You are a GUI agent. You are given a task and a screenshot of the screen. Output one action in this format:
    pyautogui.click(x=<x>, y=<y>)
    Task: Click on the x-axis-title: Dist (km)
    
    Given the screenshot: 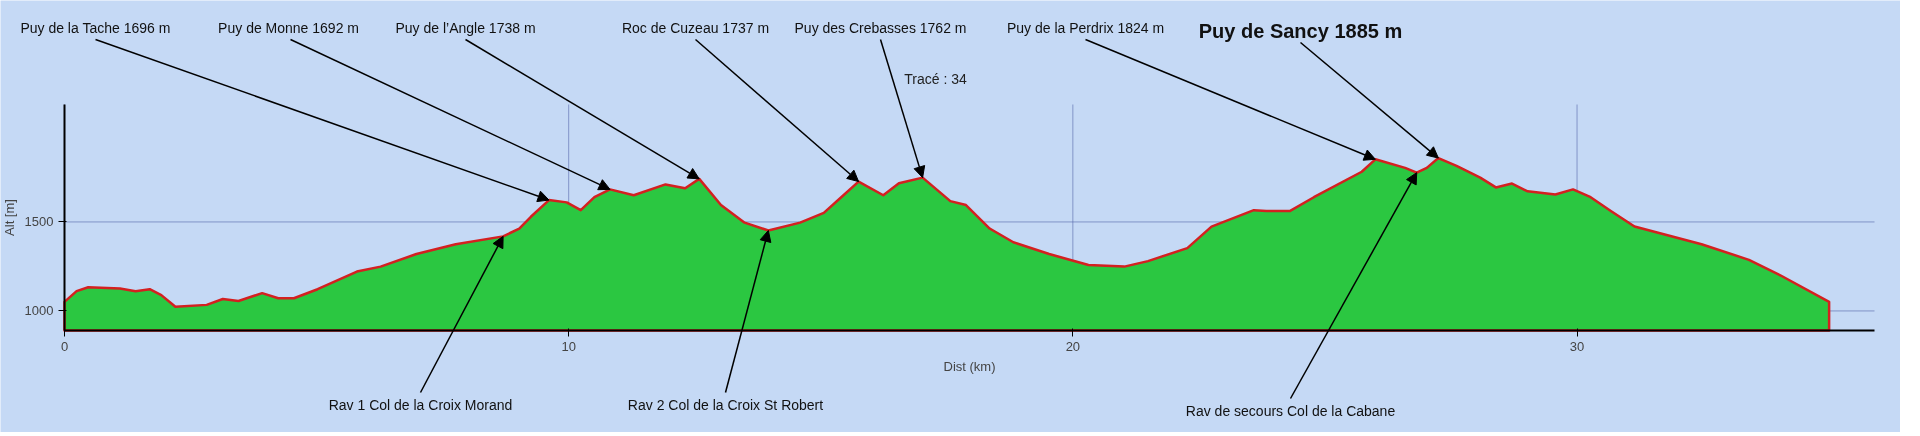 What is the action you would take?
    pyautogui.click(x=969, y=366)
    